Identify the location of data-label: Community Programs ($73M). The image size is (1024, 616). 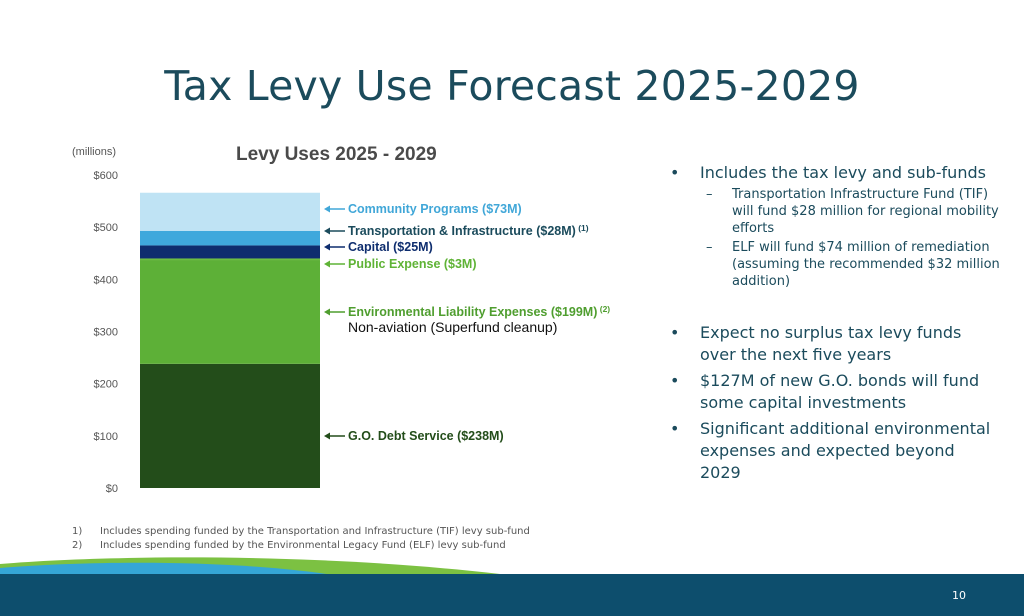
(435, 209).